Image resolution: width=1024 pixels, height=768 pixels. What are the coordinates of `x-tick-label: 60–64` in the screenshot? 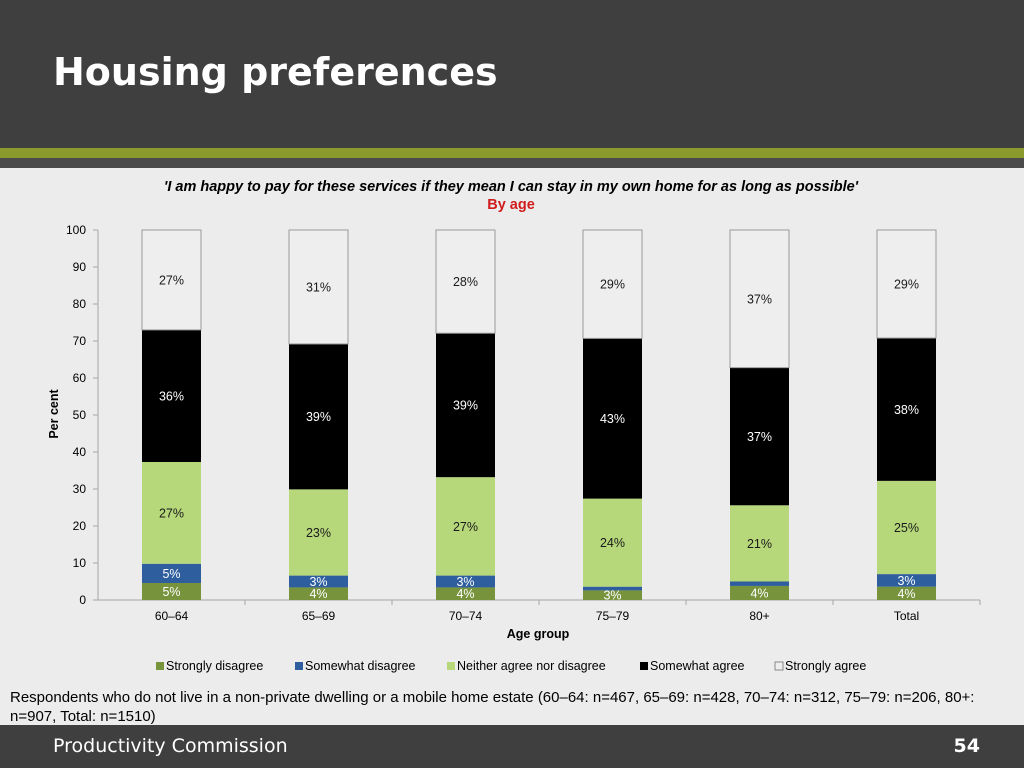 It's located at (172, 616).